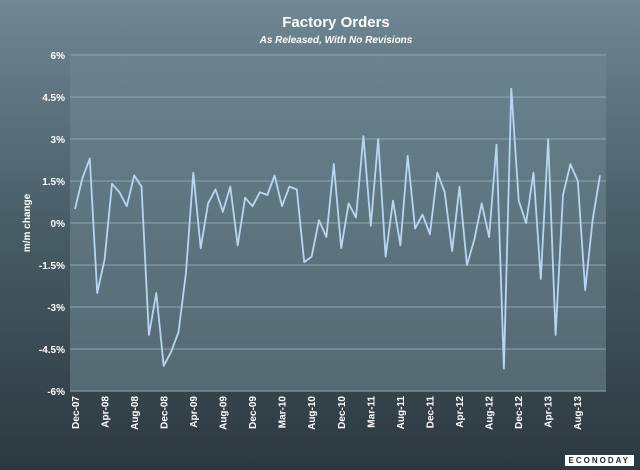 The width and height of the screenshot is (640, 470). Describe the element at coordinates (76, 412) in the screenshot. I see `x-tick-label: Dec-07` at that location.